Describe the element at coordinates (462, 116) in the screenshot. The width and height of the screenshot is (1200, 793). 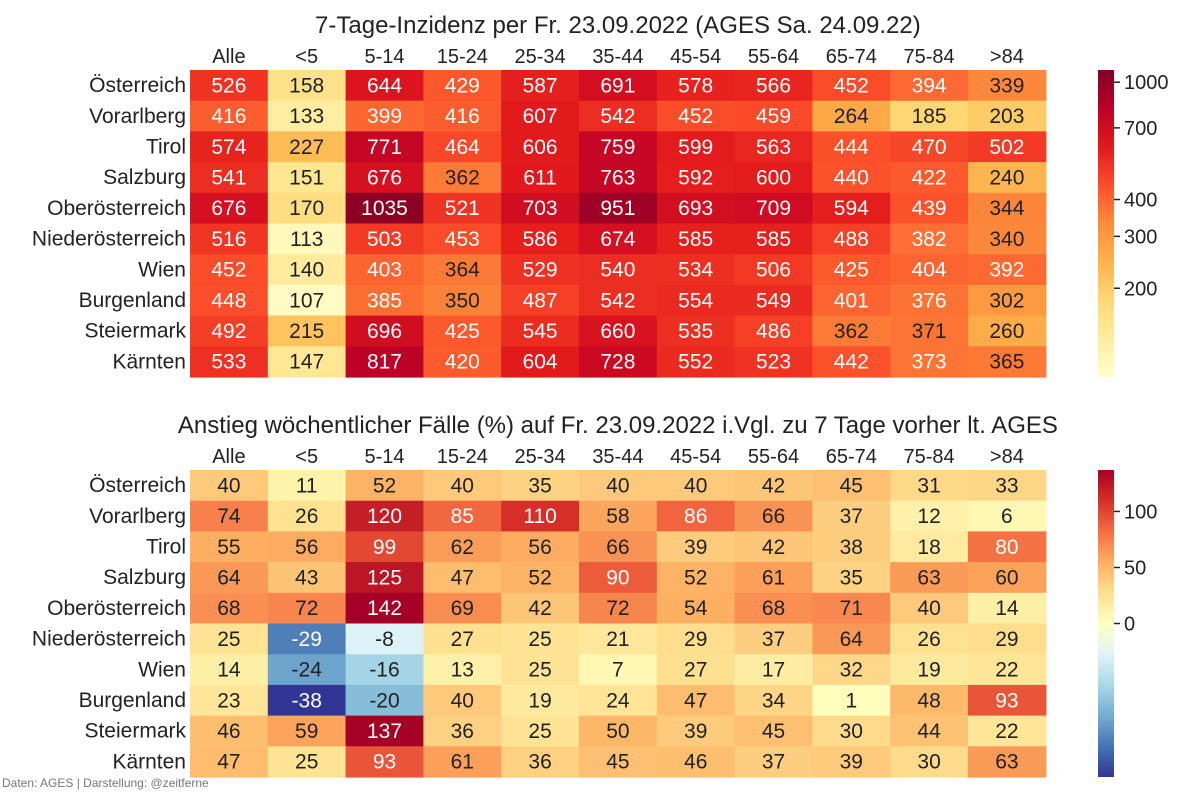
I see `cell-value-label: 416` at that location.